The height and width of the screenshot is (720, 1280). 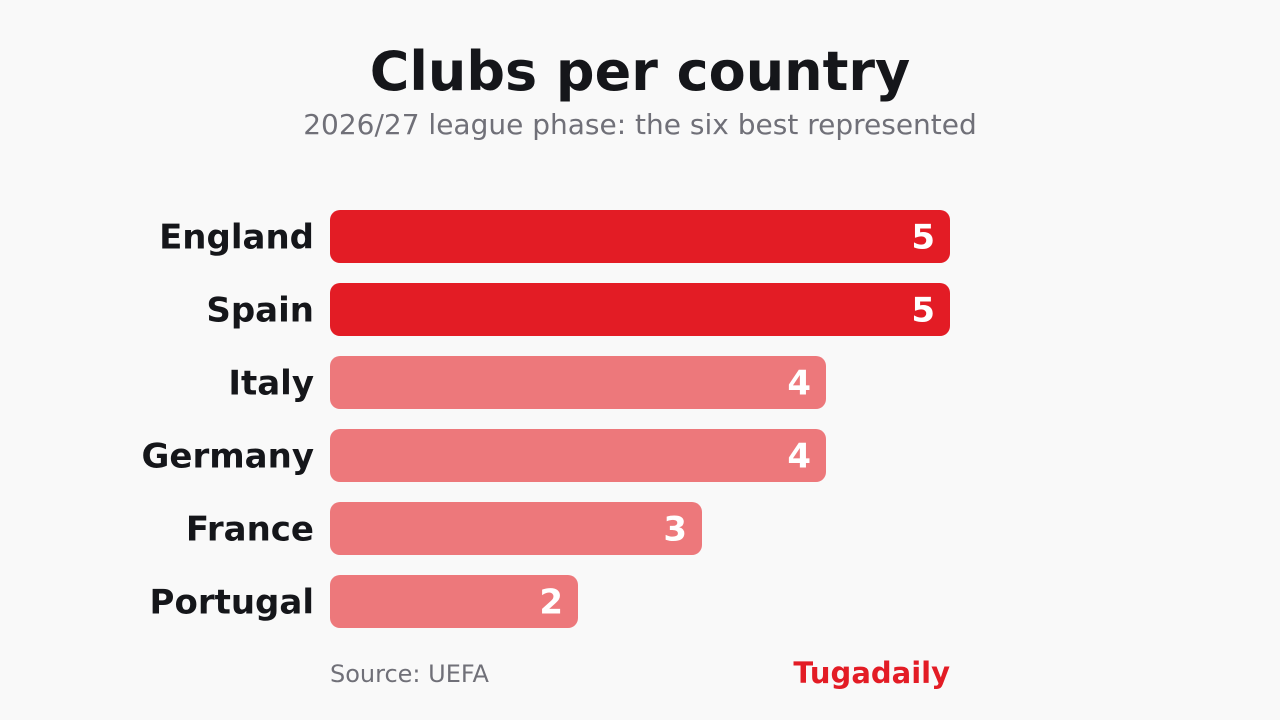 What do you see at coordinates (799, 457) in the screenshot?
I see `value-label-germany: 4` at bounding box center [799, 457].